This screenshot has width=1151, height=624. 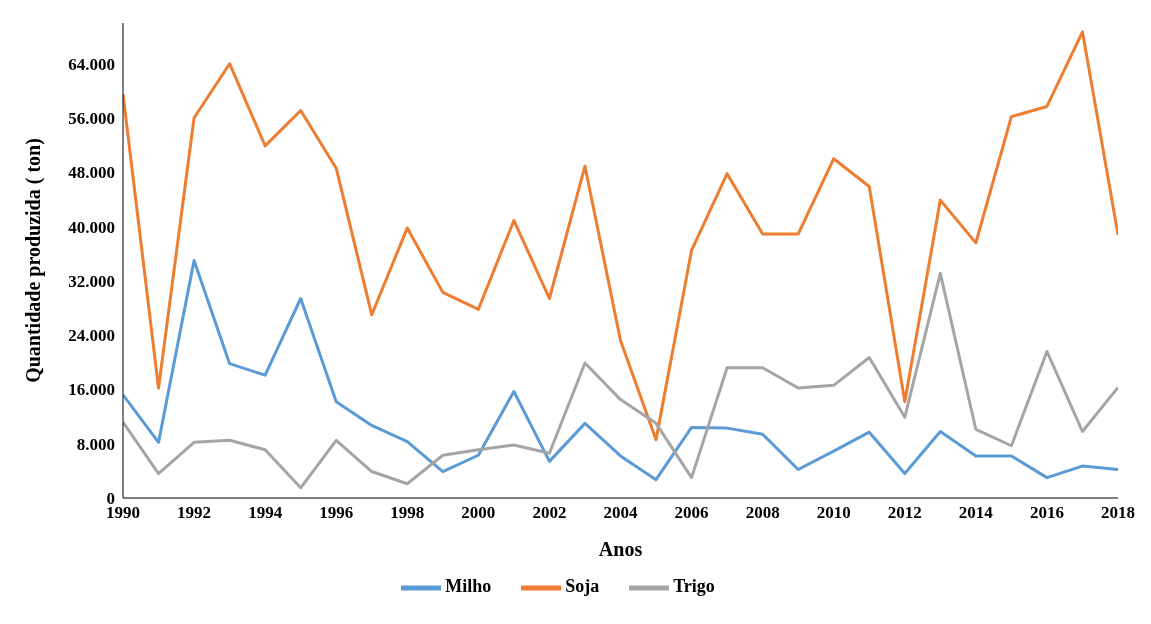 I want to click on x-tick-label: 2004, so click(x=620, y=513).